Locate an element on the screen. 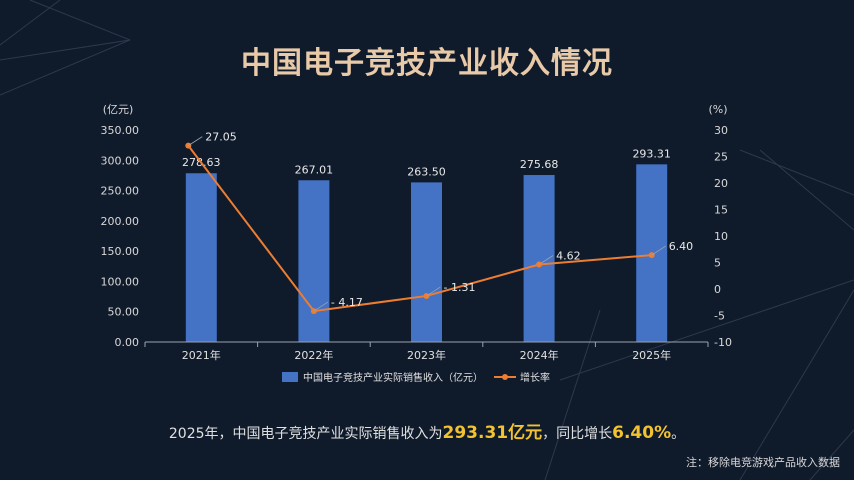  growth-value-label: 6.40 is located at coordinates (681, 246).